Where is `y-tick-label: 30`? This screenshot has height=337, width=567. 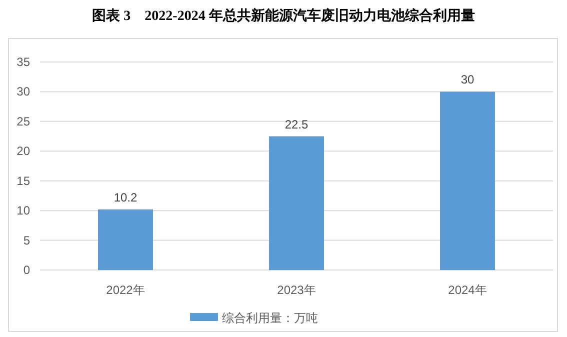 y-tick-label: 30 is located at coordinates (23, 91).